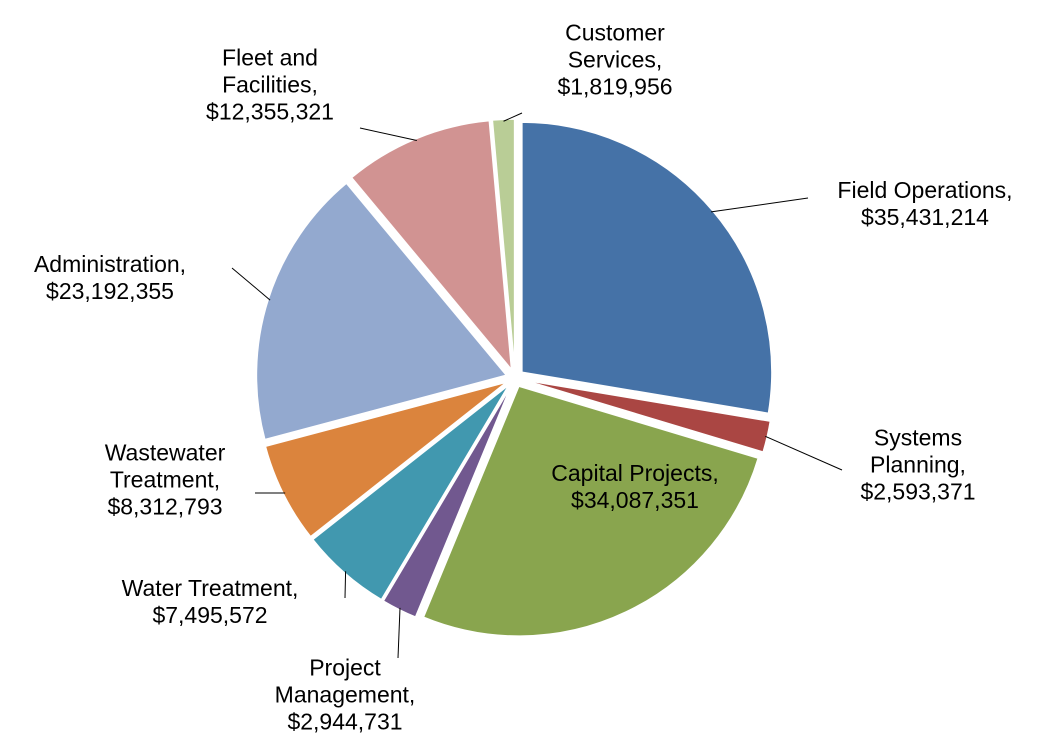 The width and height of the screenshot is (1046, 751). I want to click on category-label: Customer Services,, so click(615, 46).